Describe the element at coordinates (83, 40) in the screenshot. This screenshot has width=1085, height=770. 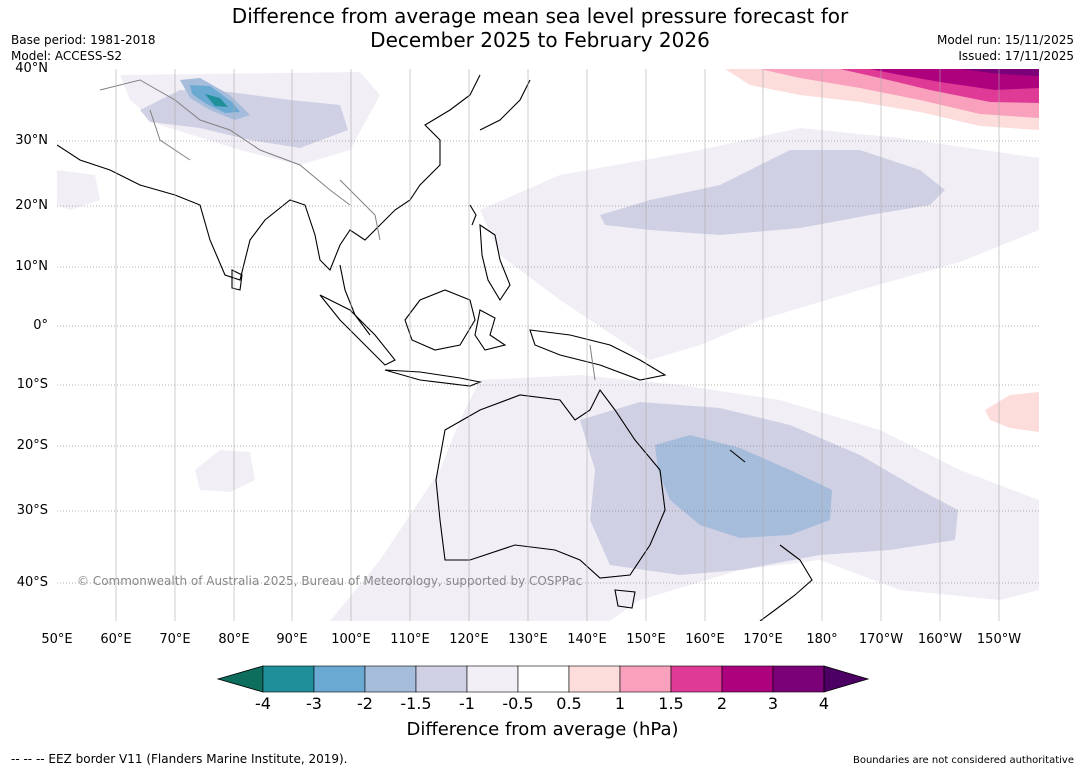
I see `base-period: Base period: 1981-2018` at that location.